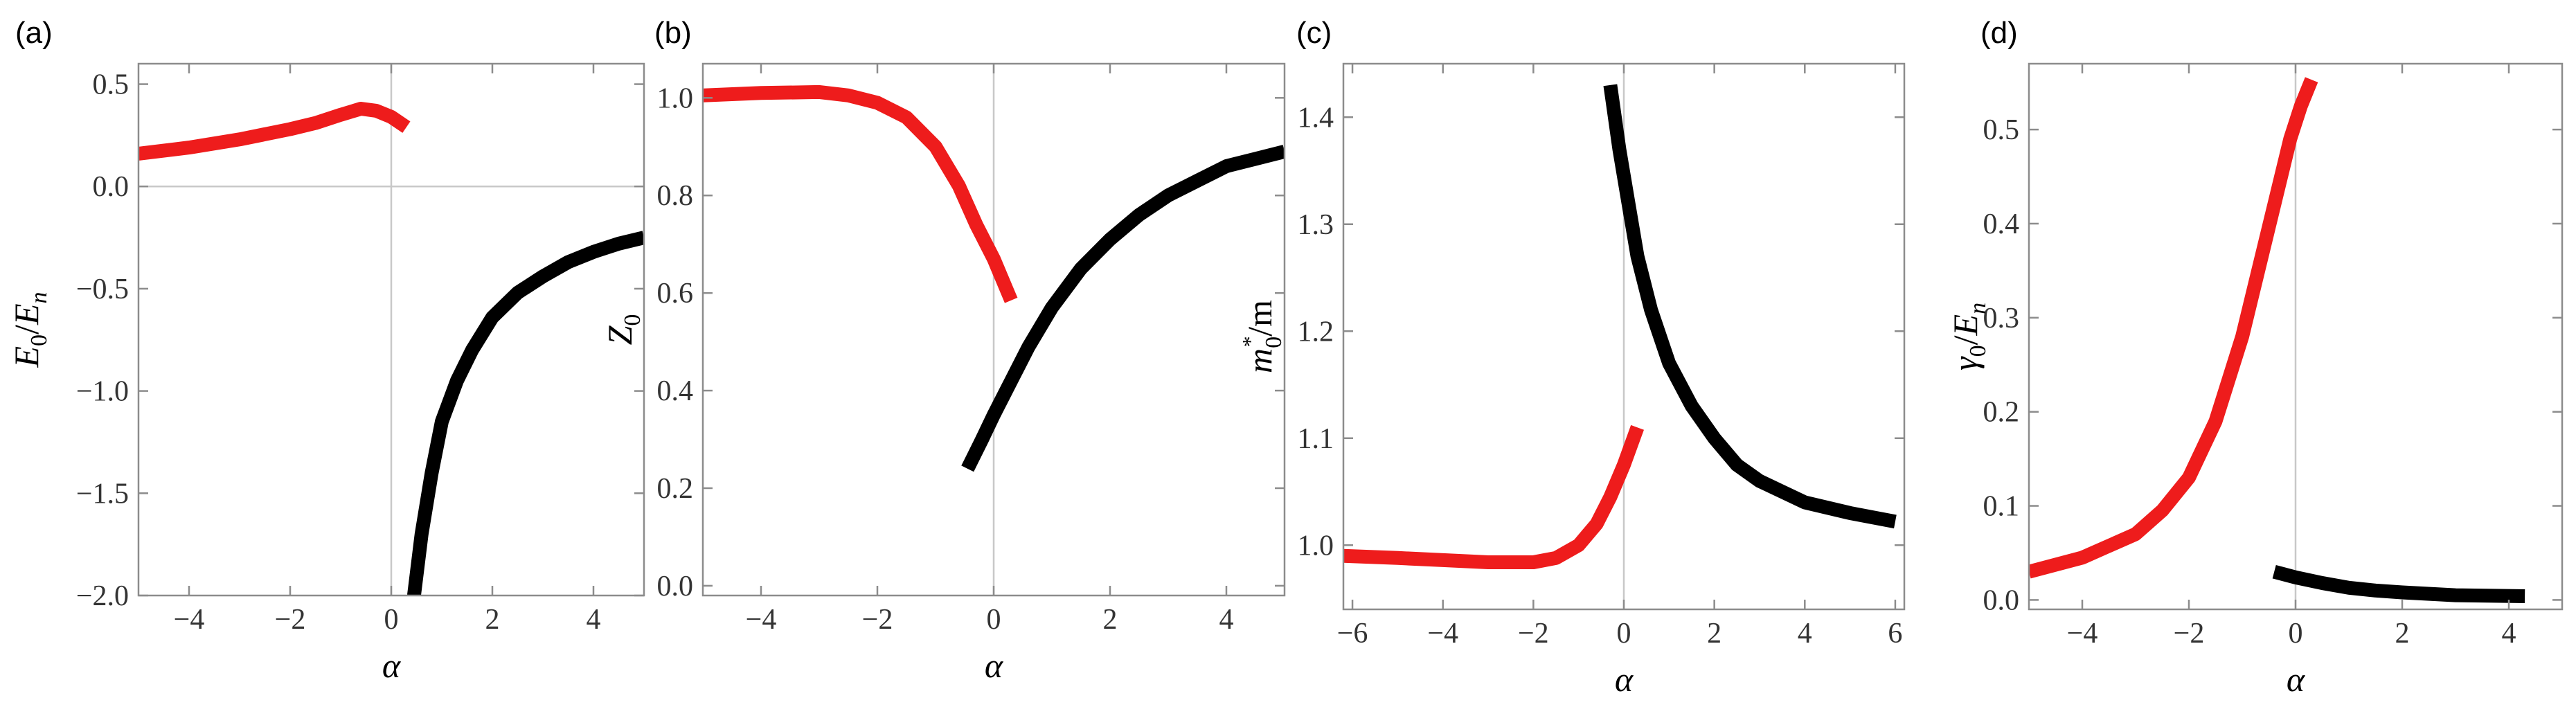 This screenshot has height=707, width=2576. What do you see at coordinates (1316, 225) in the screenshot?
I see `y-tick-label: 1.3` at bounding box center [1316, 225].